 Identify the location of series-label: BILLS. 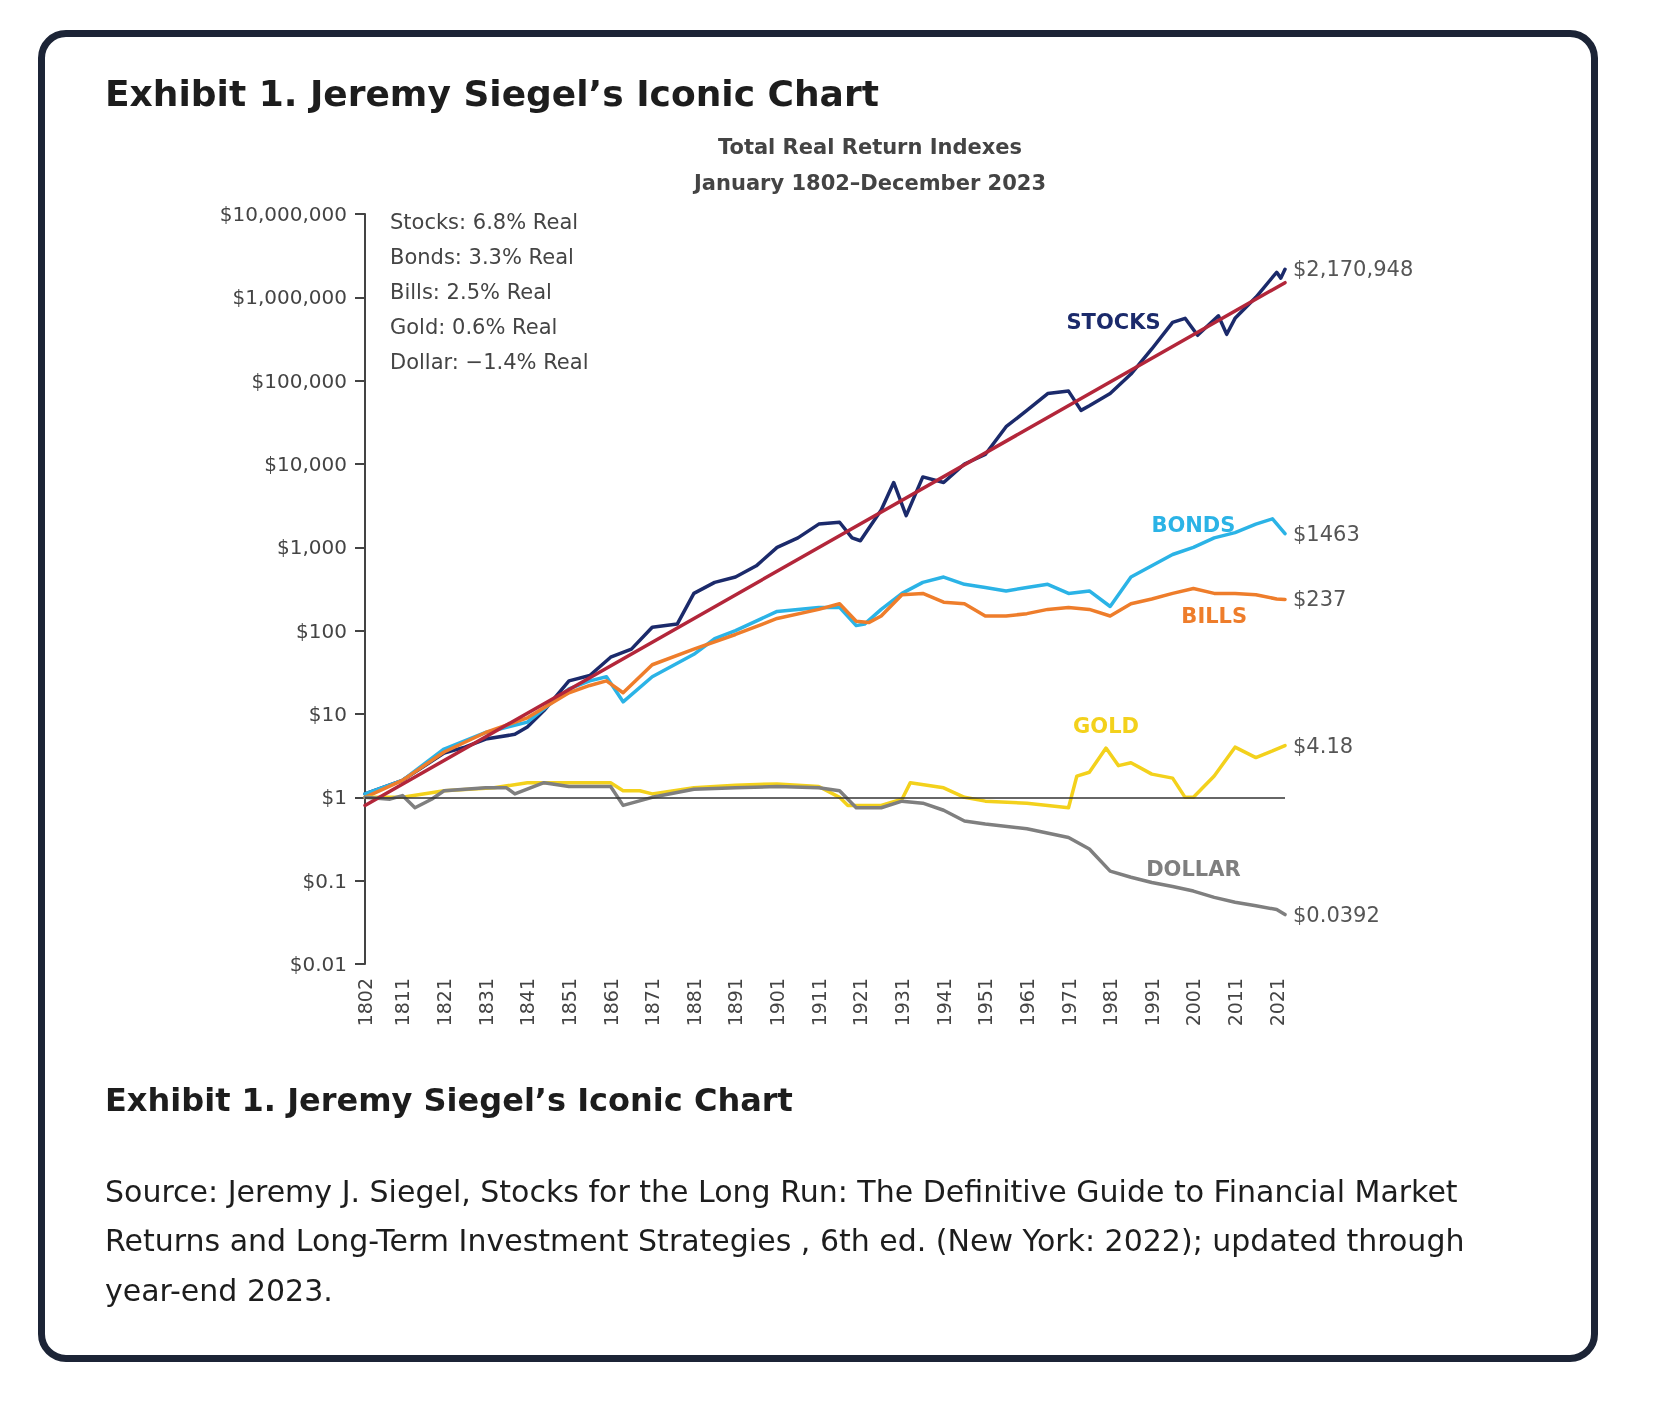
(1214, 615).